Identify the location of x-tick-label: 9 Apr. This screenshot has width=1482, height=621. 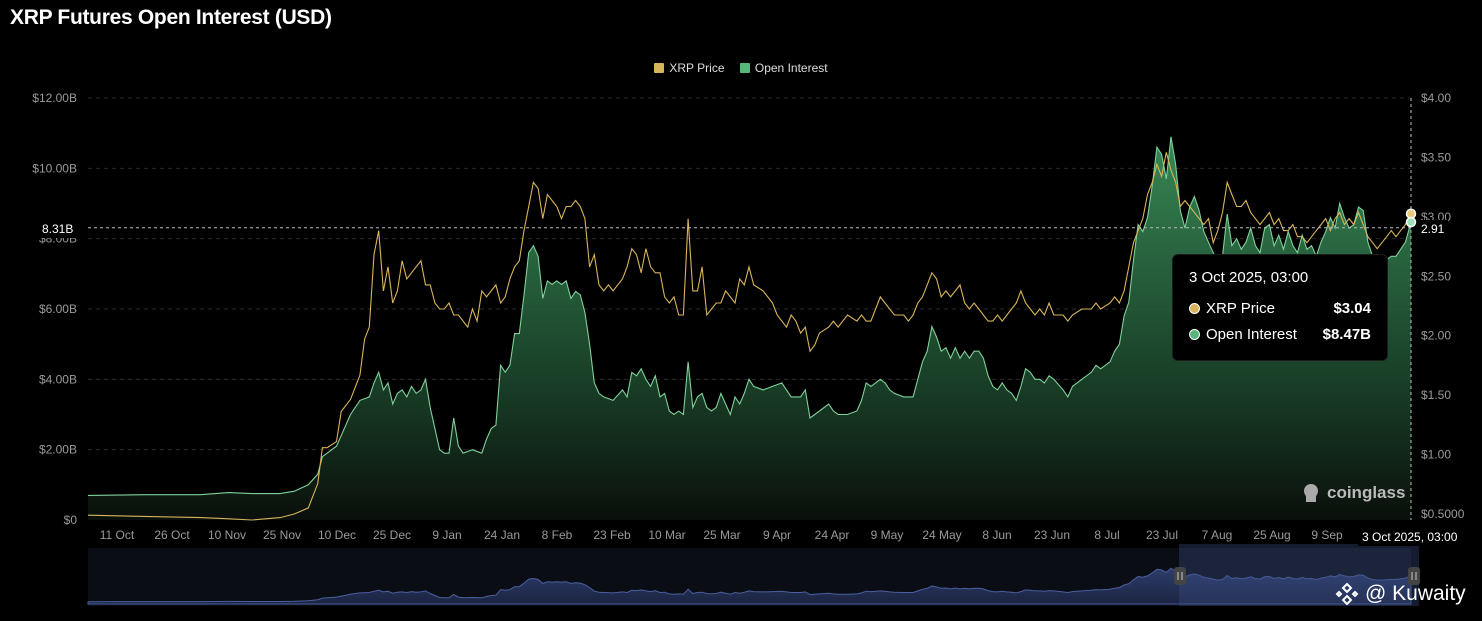
(777, 535).